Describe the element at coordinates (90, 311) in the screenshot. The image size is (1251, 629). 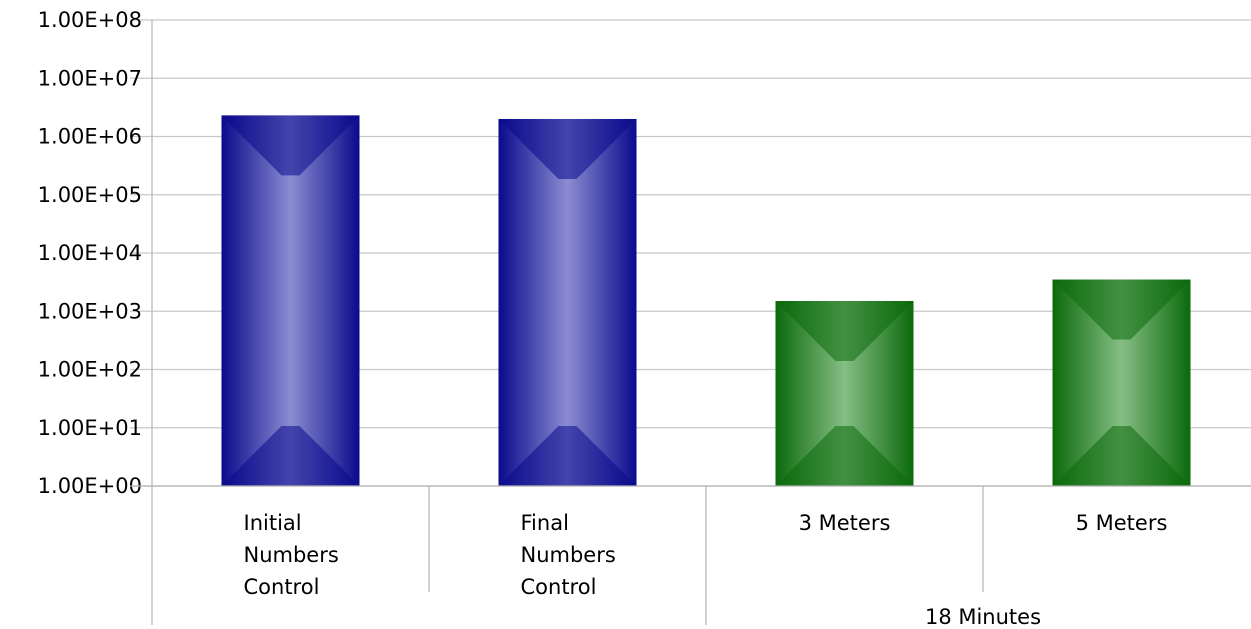
I see `y-tick-label: 1.00E+03` at that location.